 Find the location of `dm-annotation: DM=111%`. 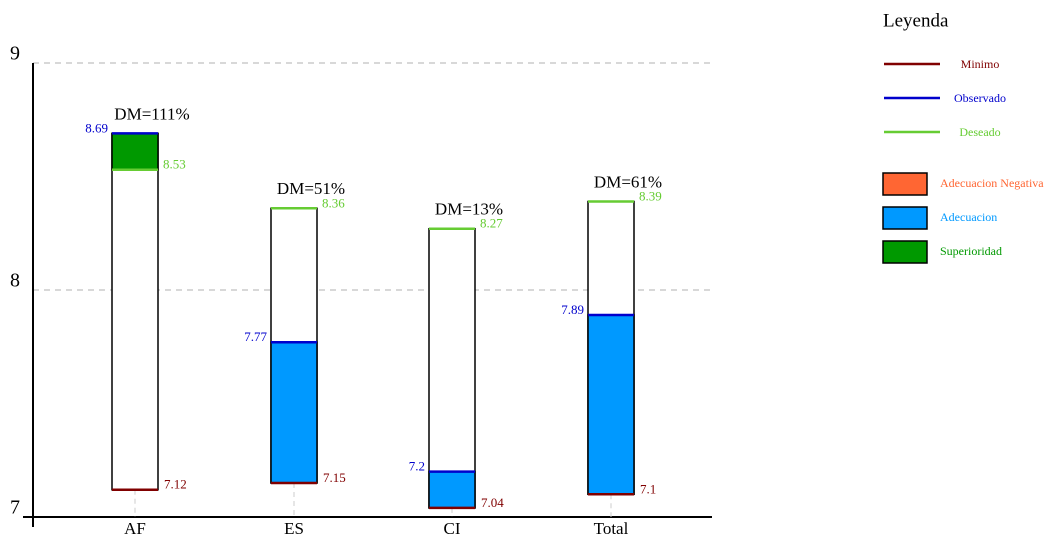

dm-annotation: DM=111% is located at coordinates (151, 113).